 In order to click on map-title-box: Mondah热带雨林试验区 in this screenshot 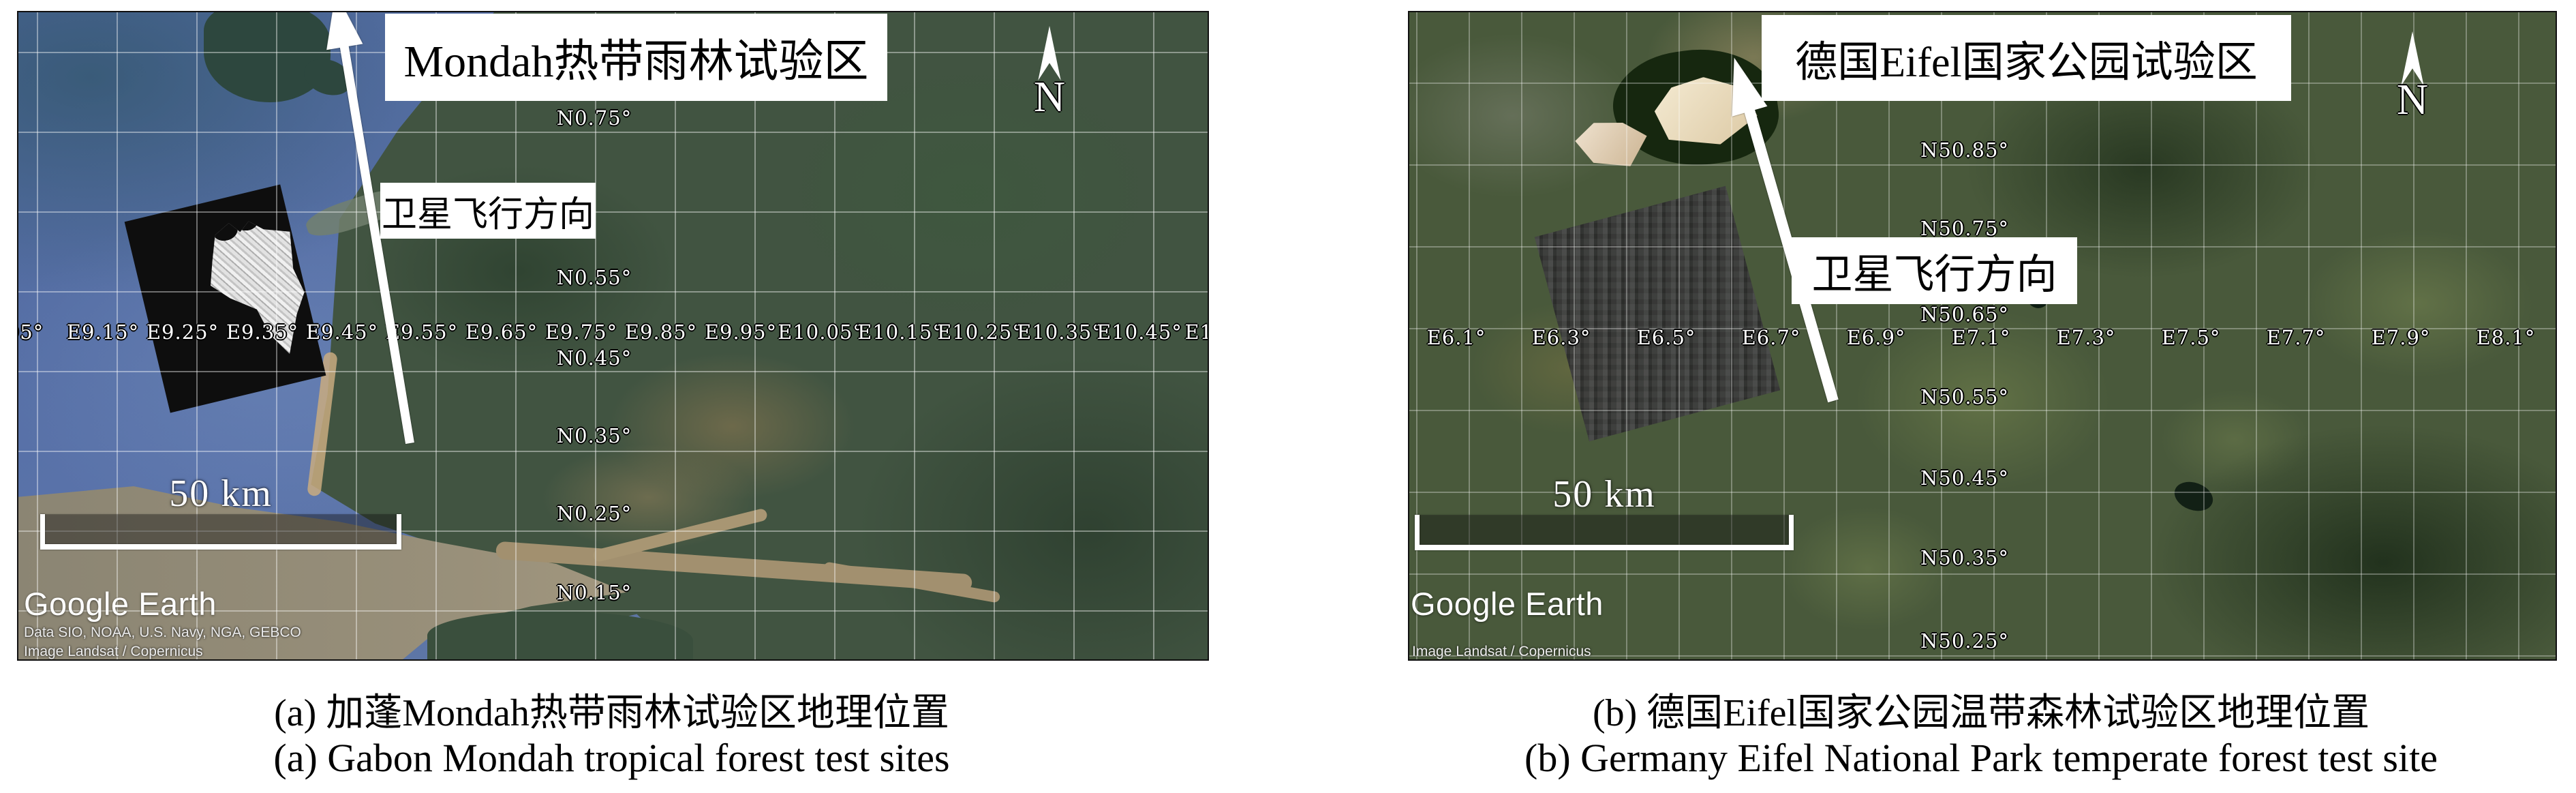, I will do `click(636, 58)`.